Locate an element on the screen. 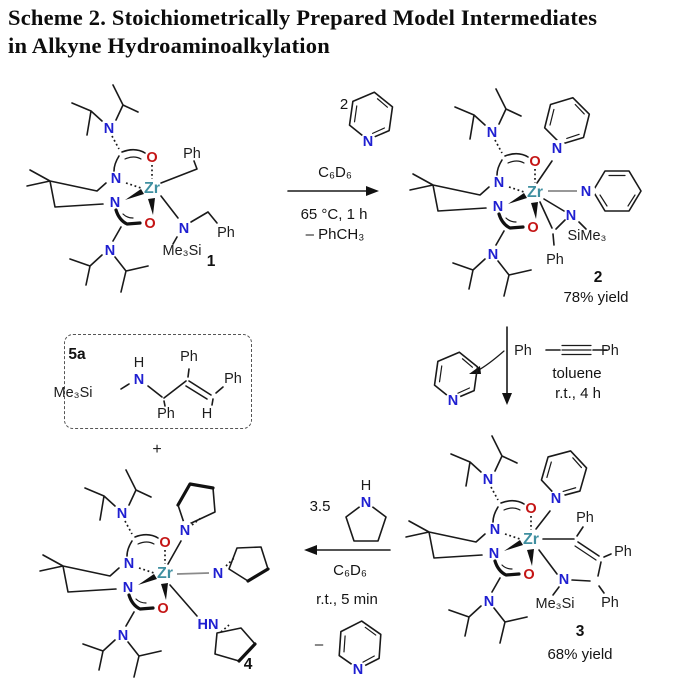 This screenshot has width=687, height=693. structure-5a-allylamine: 5a H N Me₃Si Ph Ph H Ph is located at coordinates (148, 384).